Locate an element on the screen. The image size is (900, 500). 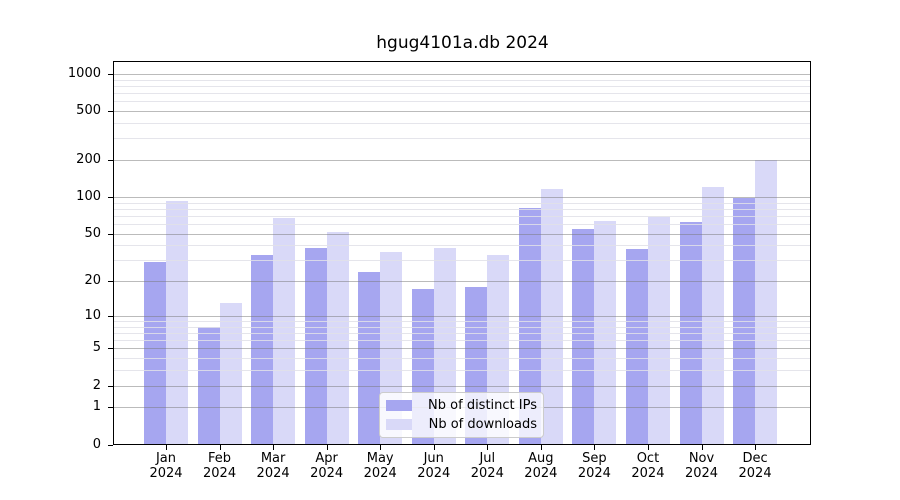
x-axis-tick-label: Feb 2024 is located at coordinates (220, 466).